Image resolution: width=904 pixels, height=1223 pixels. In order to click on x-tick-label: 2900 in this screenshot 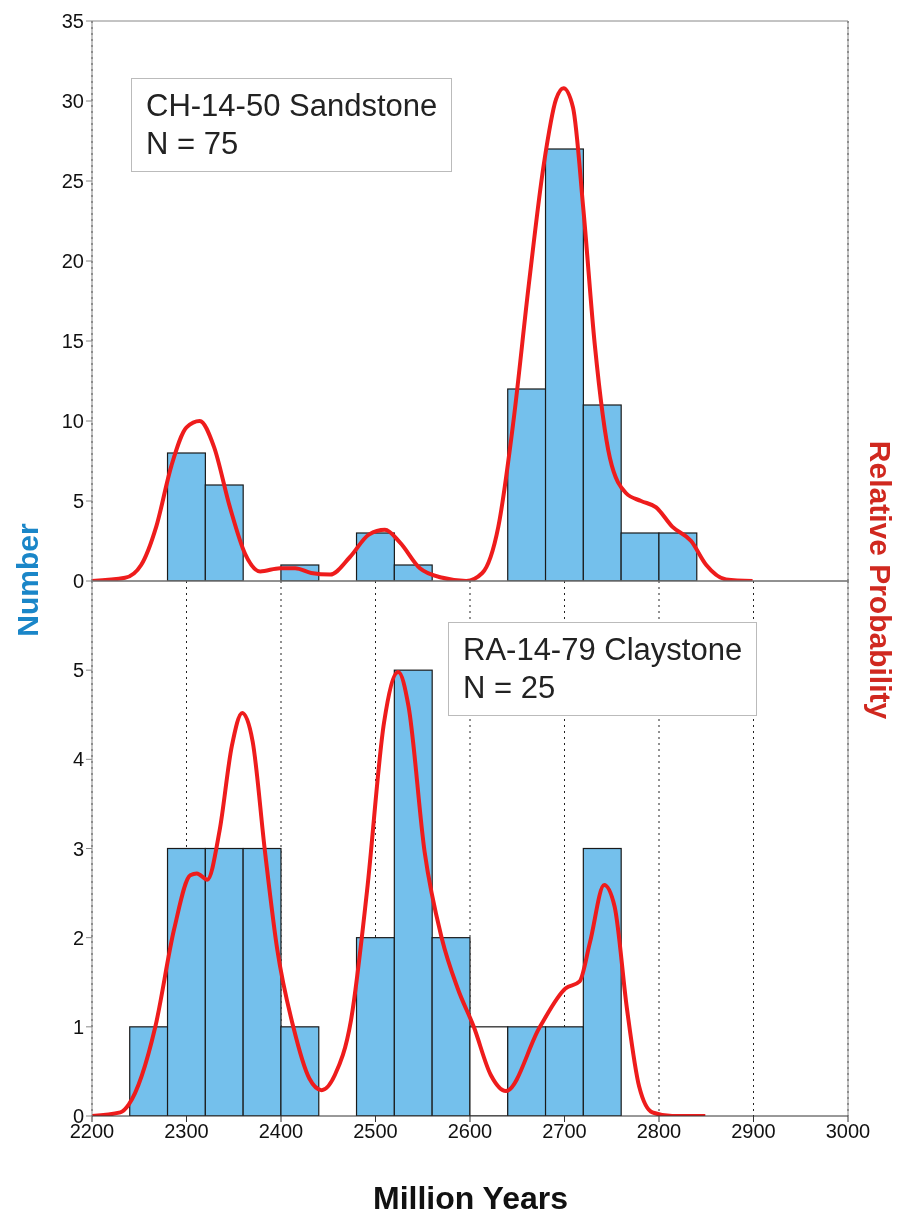, I will do `click(753, 1131)`.